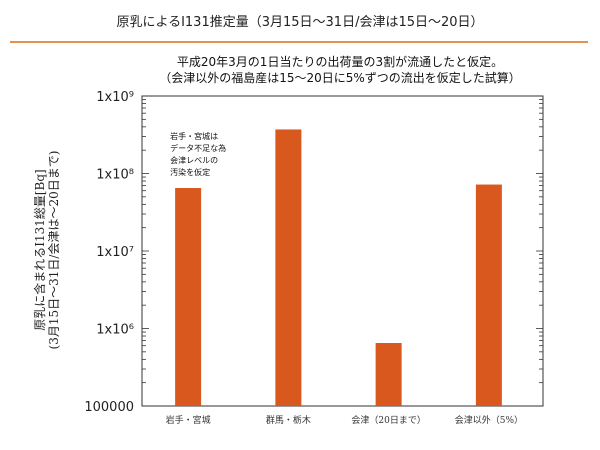  What do you see at coordinates (188, 420) in the screenshot?
I see `x-tick-label: 岩手・宮城` at bounding box center [188, 420].